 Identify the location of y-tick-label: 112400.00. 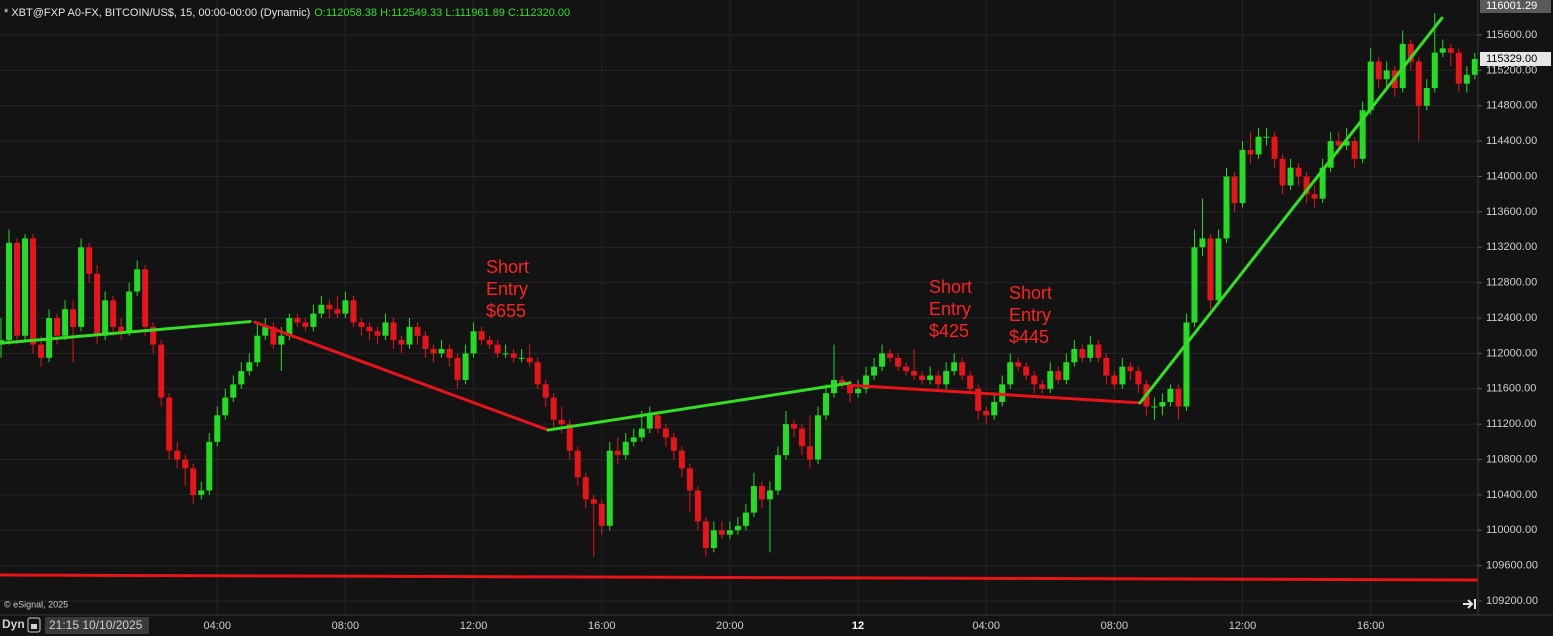
(1511, 318).